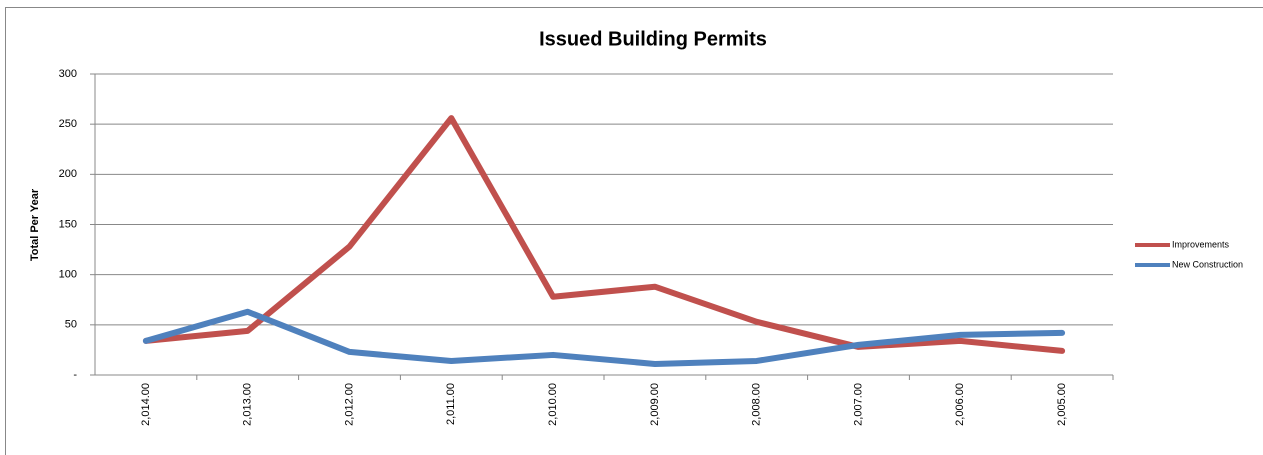 The height and width of the screenshot is (455, 1263). What do you see at coordinates (655, 404) in the screenshot?
I see `x-tick-label: 2,009.00` at bounding box center [655, 404].